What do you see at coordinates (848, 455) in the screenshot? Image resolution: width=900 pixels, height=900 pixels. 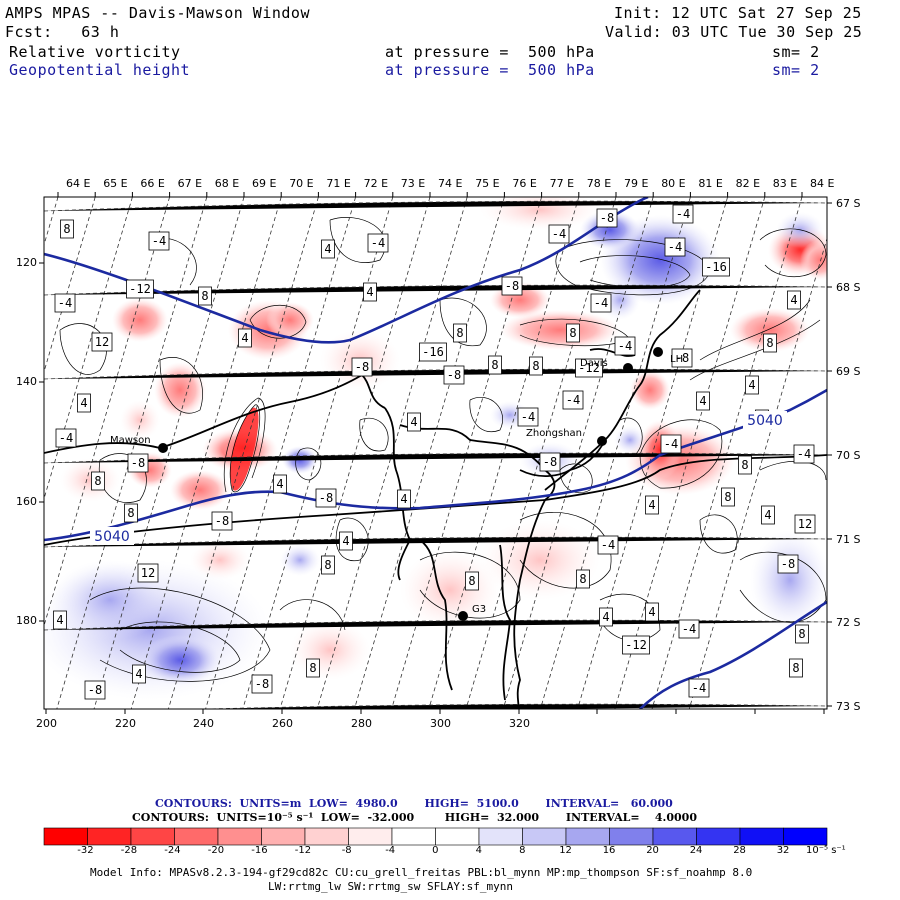 I see `right-latitude-label: 70 S` at bounding box center [848, 455].